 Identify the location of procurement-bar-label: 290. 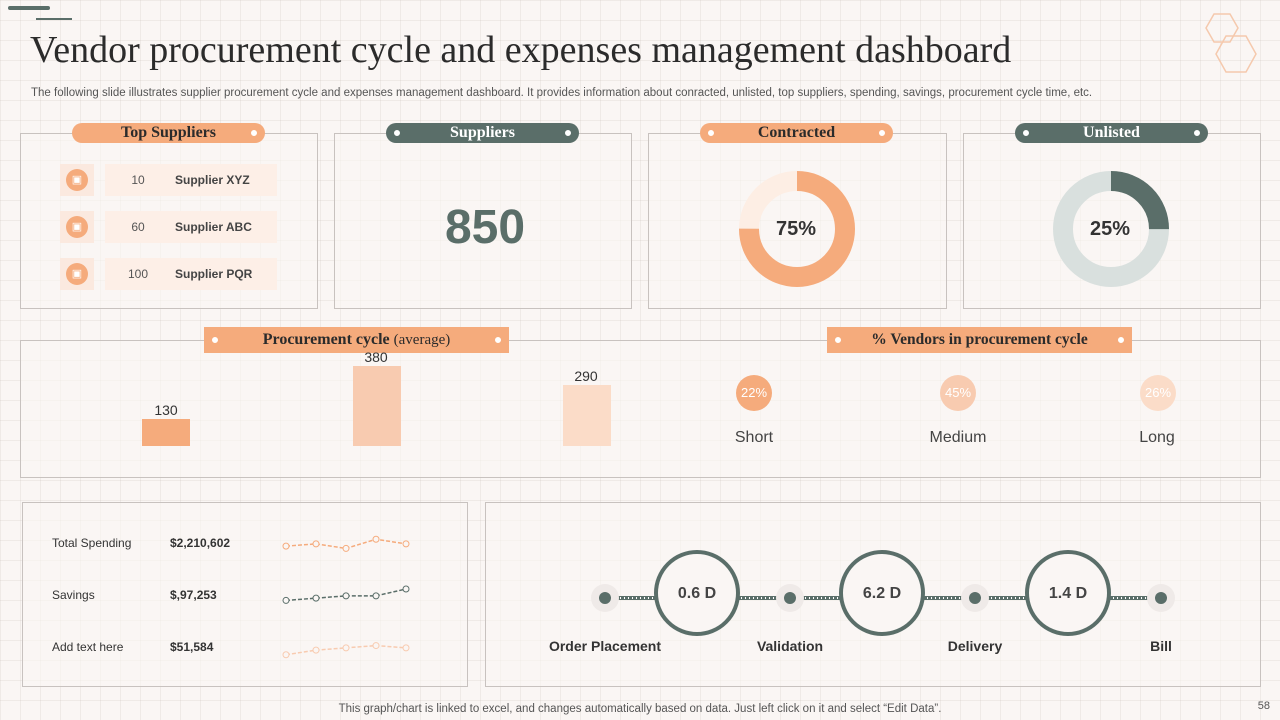
(586, 375).